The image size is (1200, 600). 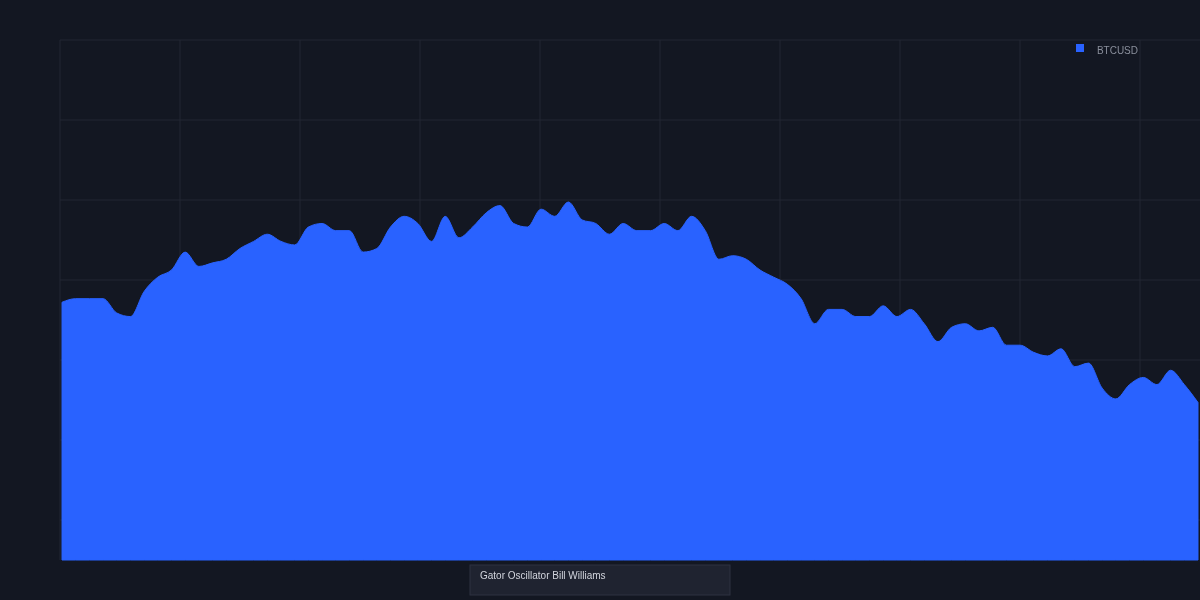 What do you see at coordinates (1117, 50) in the screenshot?
I see `legend-label: BTCUSD` at bounding box center [1117, 50].